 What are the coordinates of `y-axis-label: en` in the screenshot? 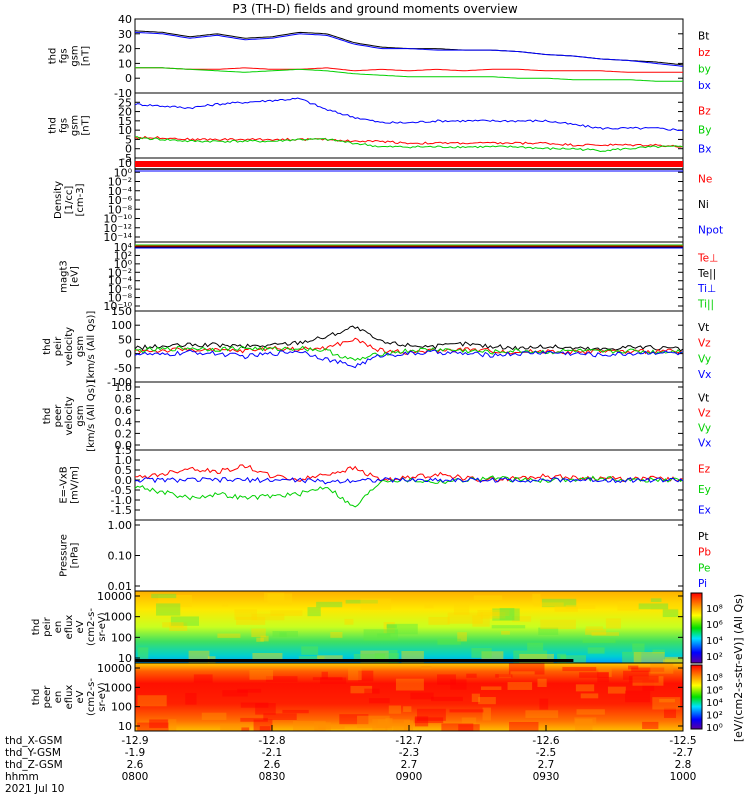 It's located at (58, 697).